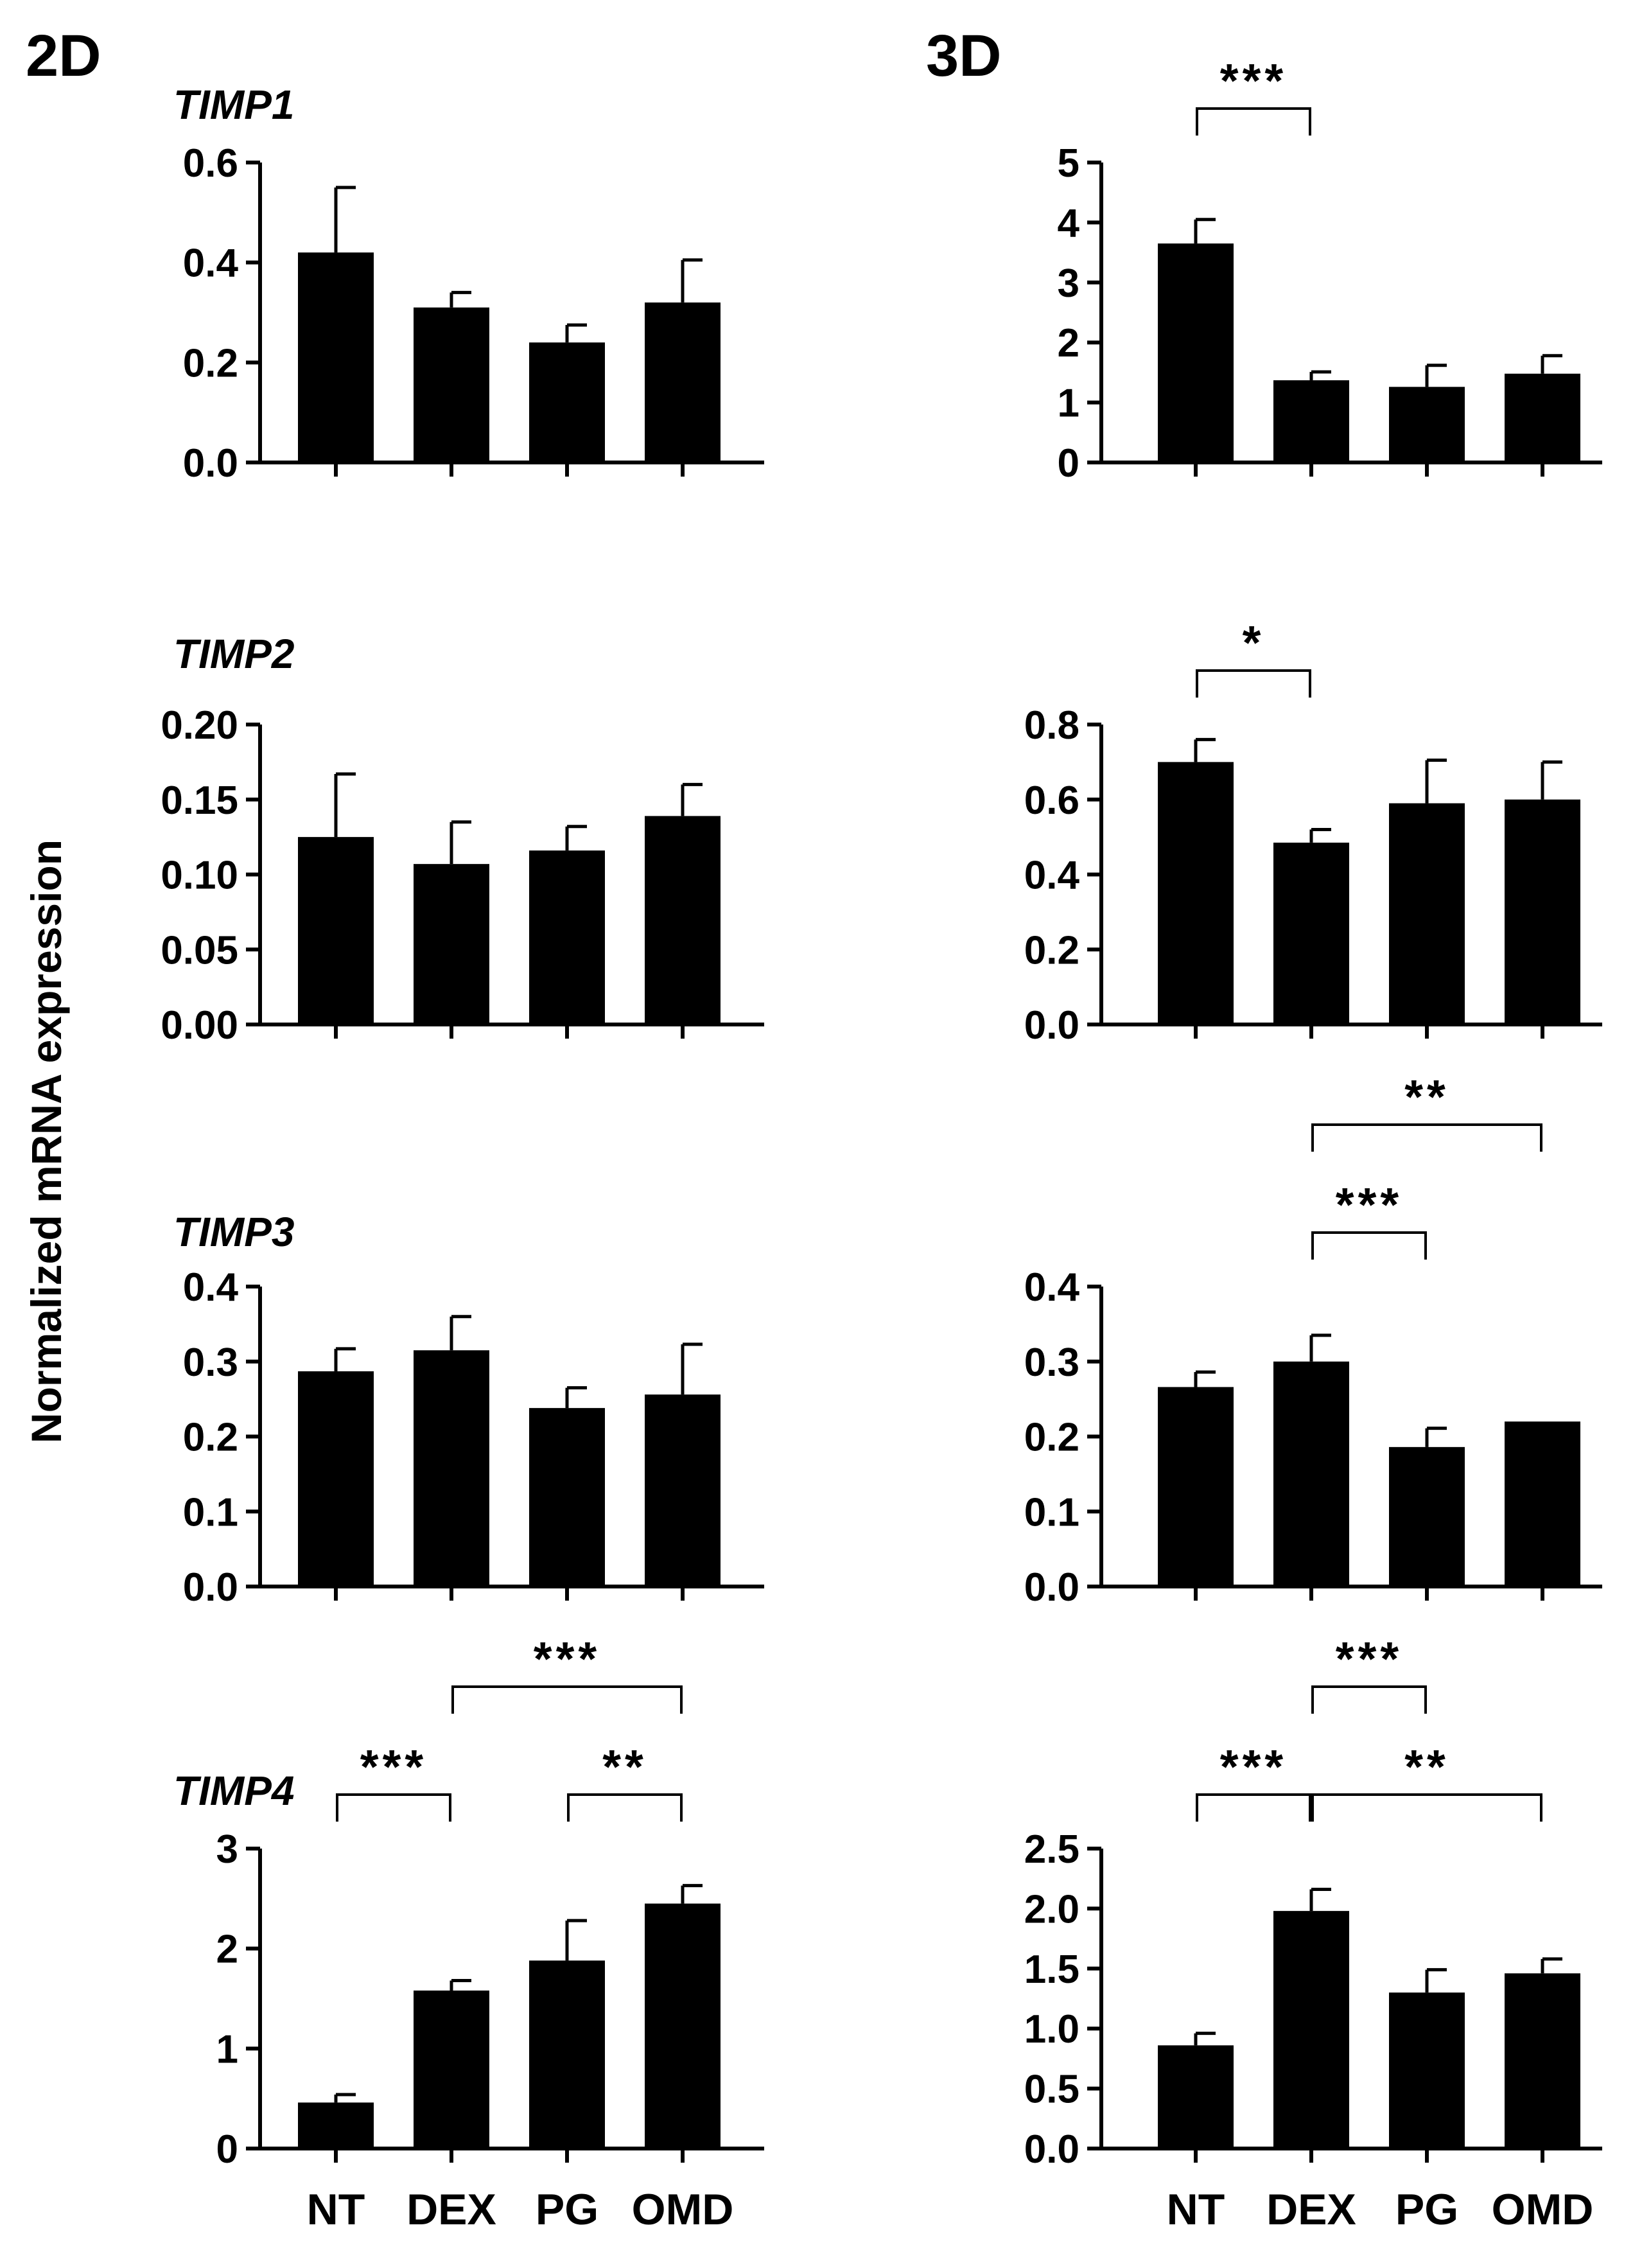 The width and height of the screenshot is (1651, 2268). I want to click on y-tick-label: 0.1, so click(1051, 1512).